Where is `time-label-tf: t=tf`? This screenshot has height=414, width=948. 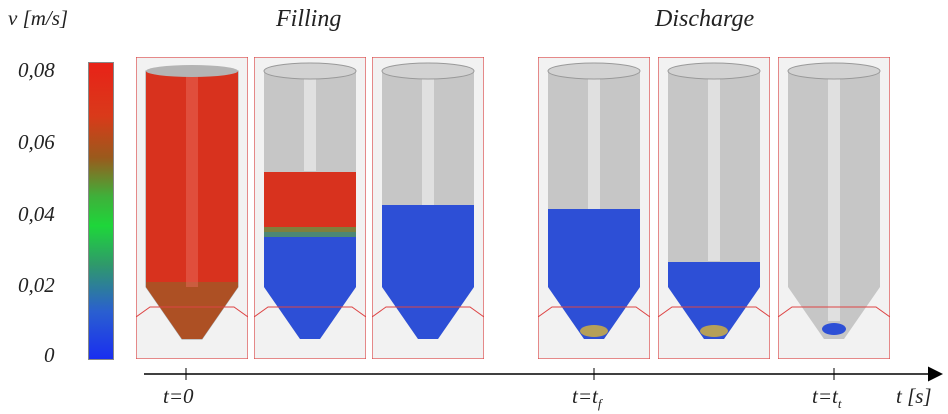
time-label-tf: t=tf is located at coordinates (587, 398).